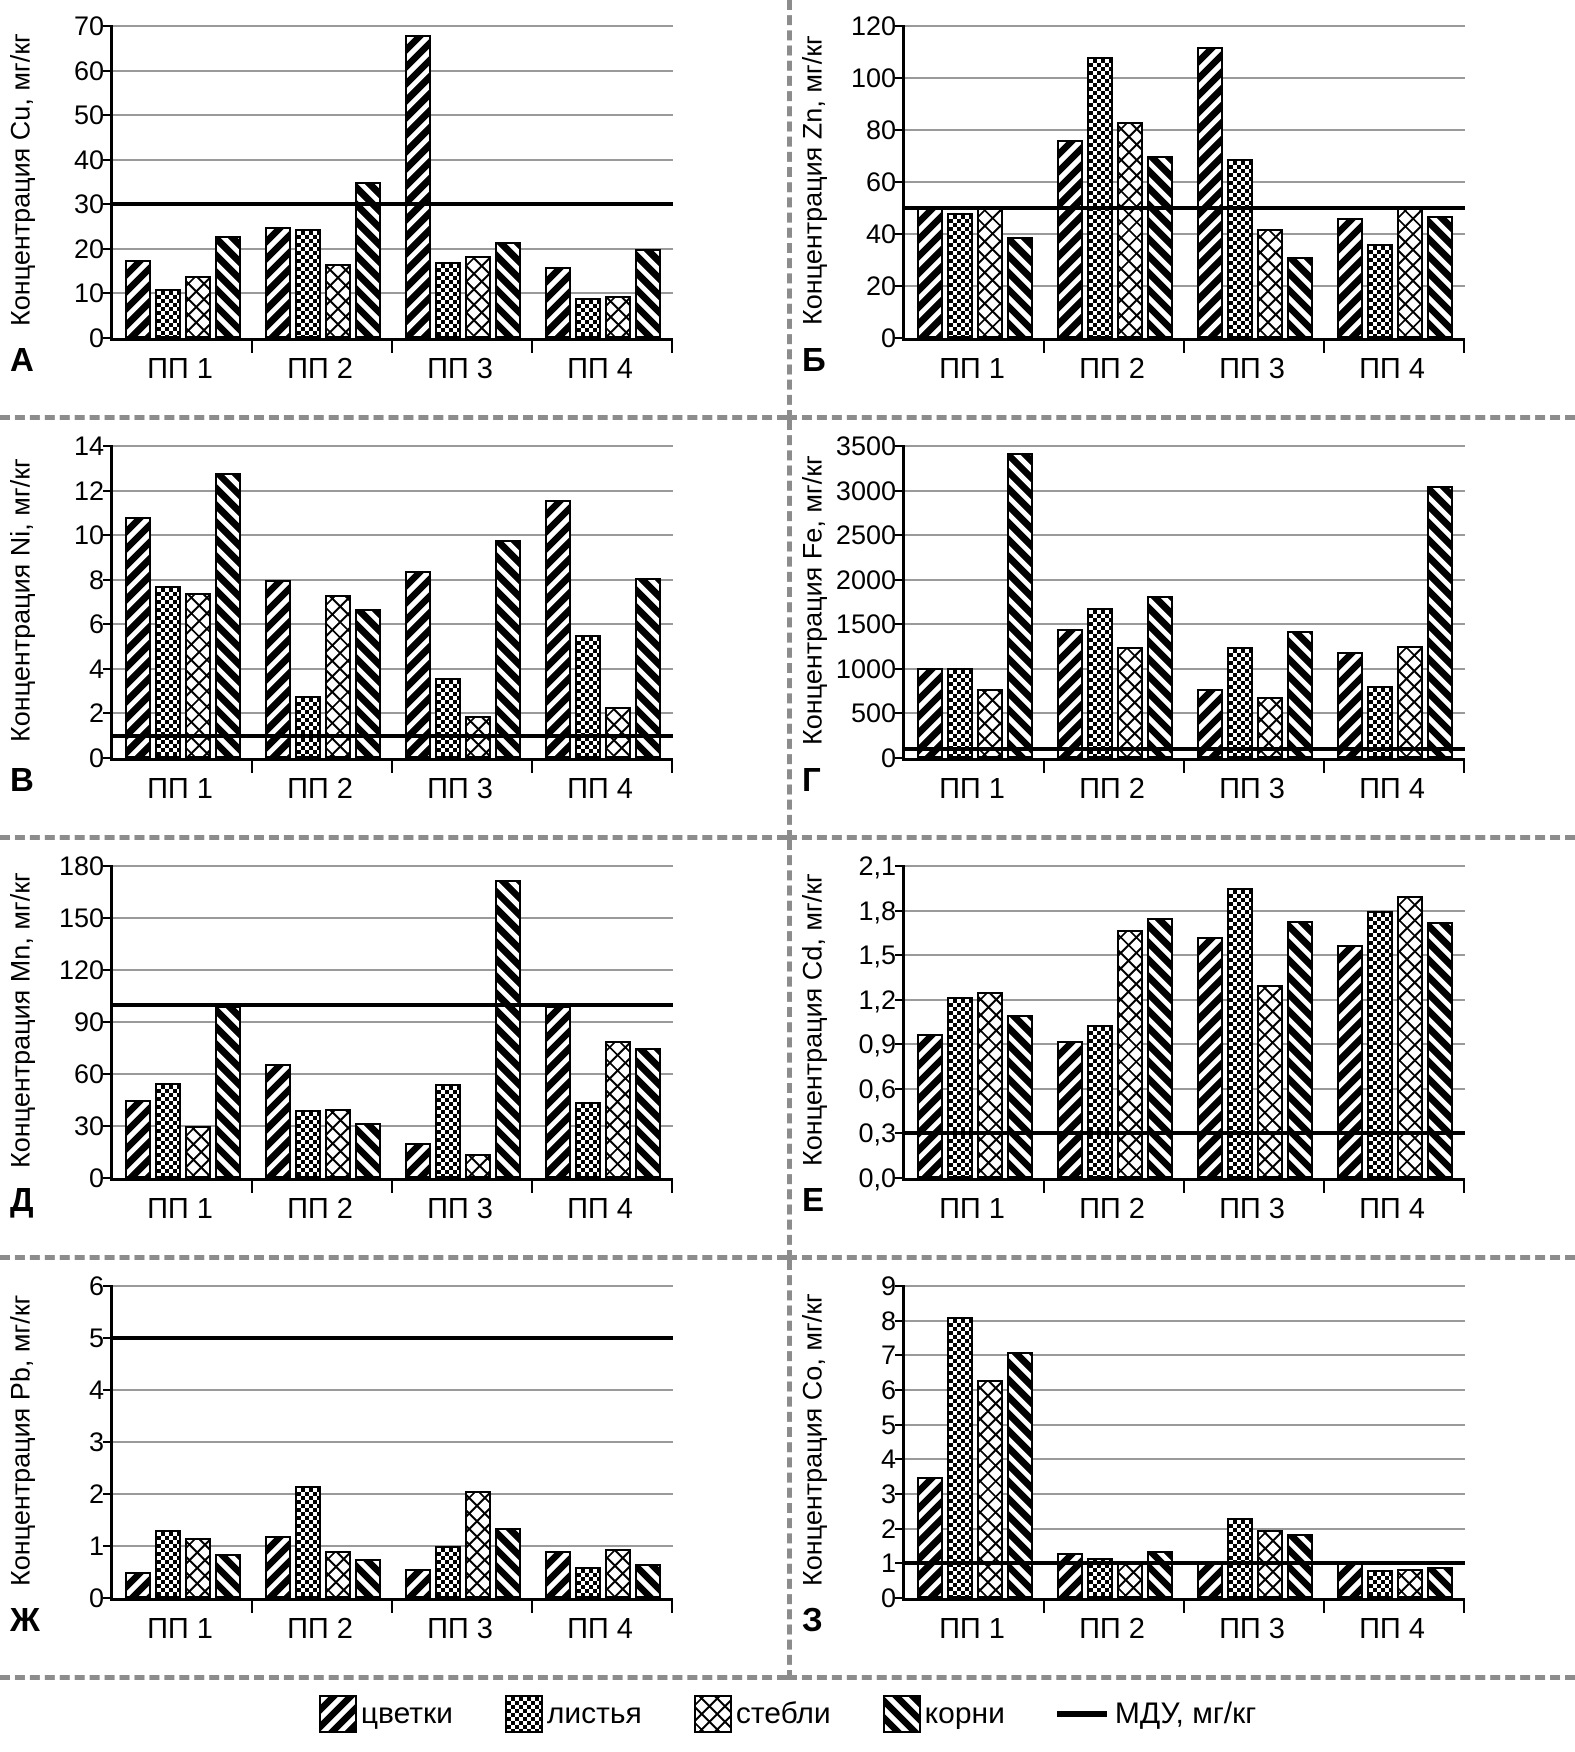  What do you see at coordinates (1156, 1714) in the screenshot?
I see `legend-item-mdu: МДУ, мг/кг` at bounding box center [1156, 1714].